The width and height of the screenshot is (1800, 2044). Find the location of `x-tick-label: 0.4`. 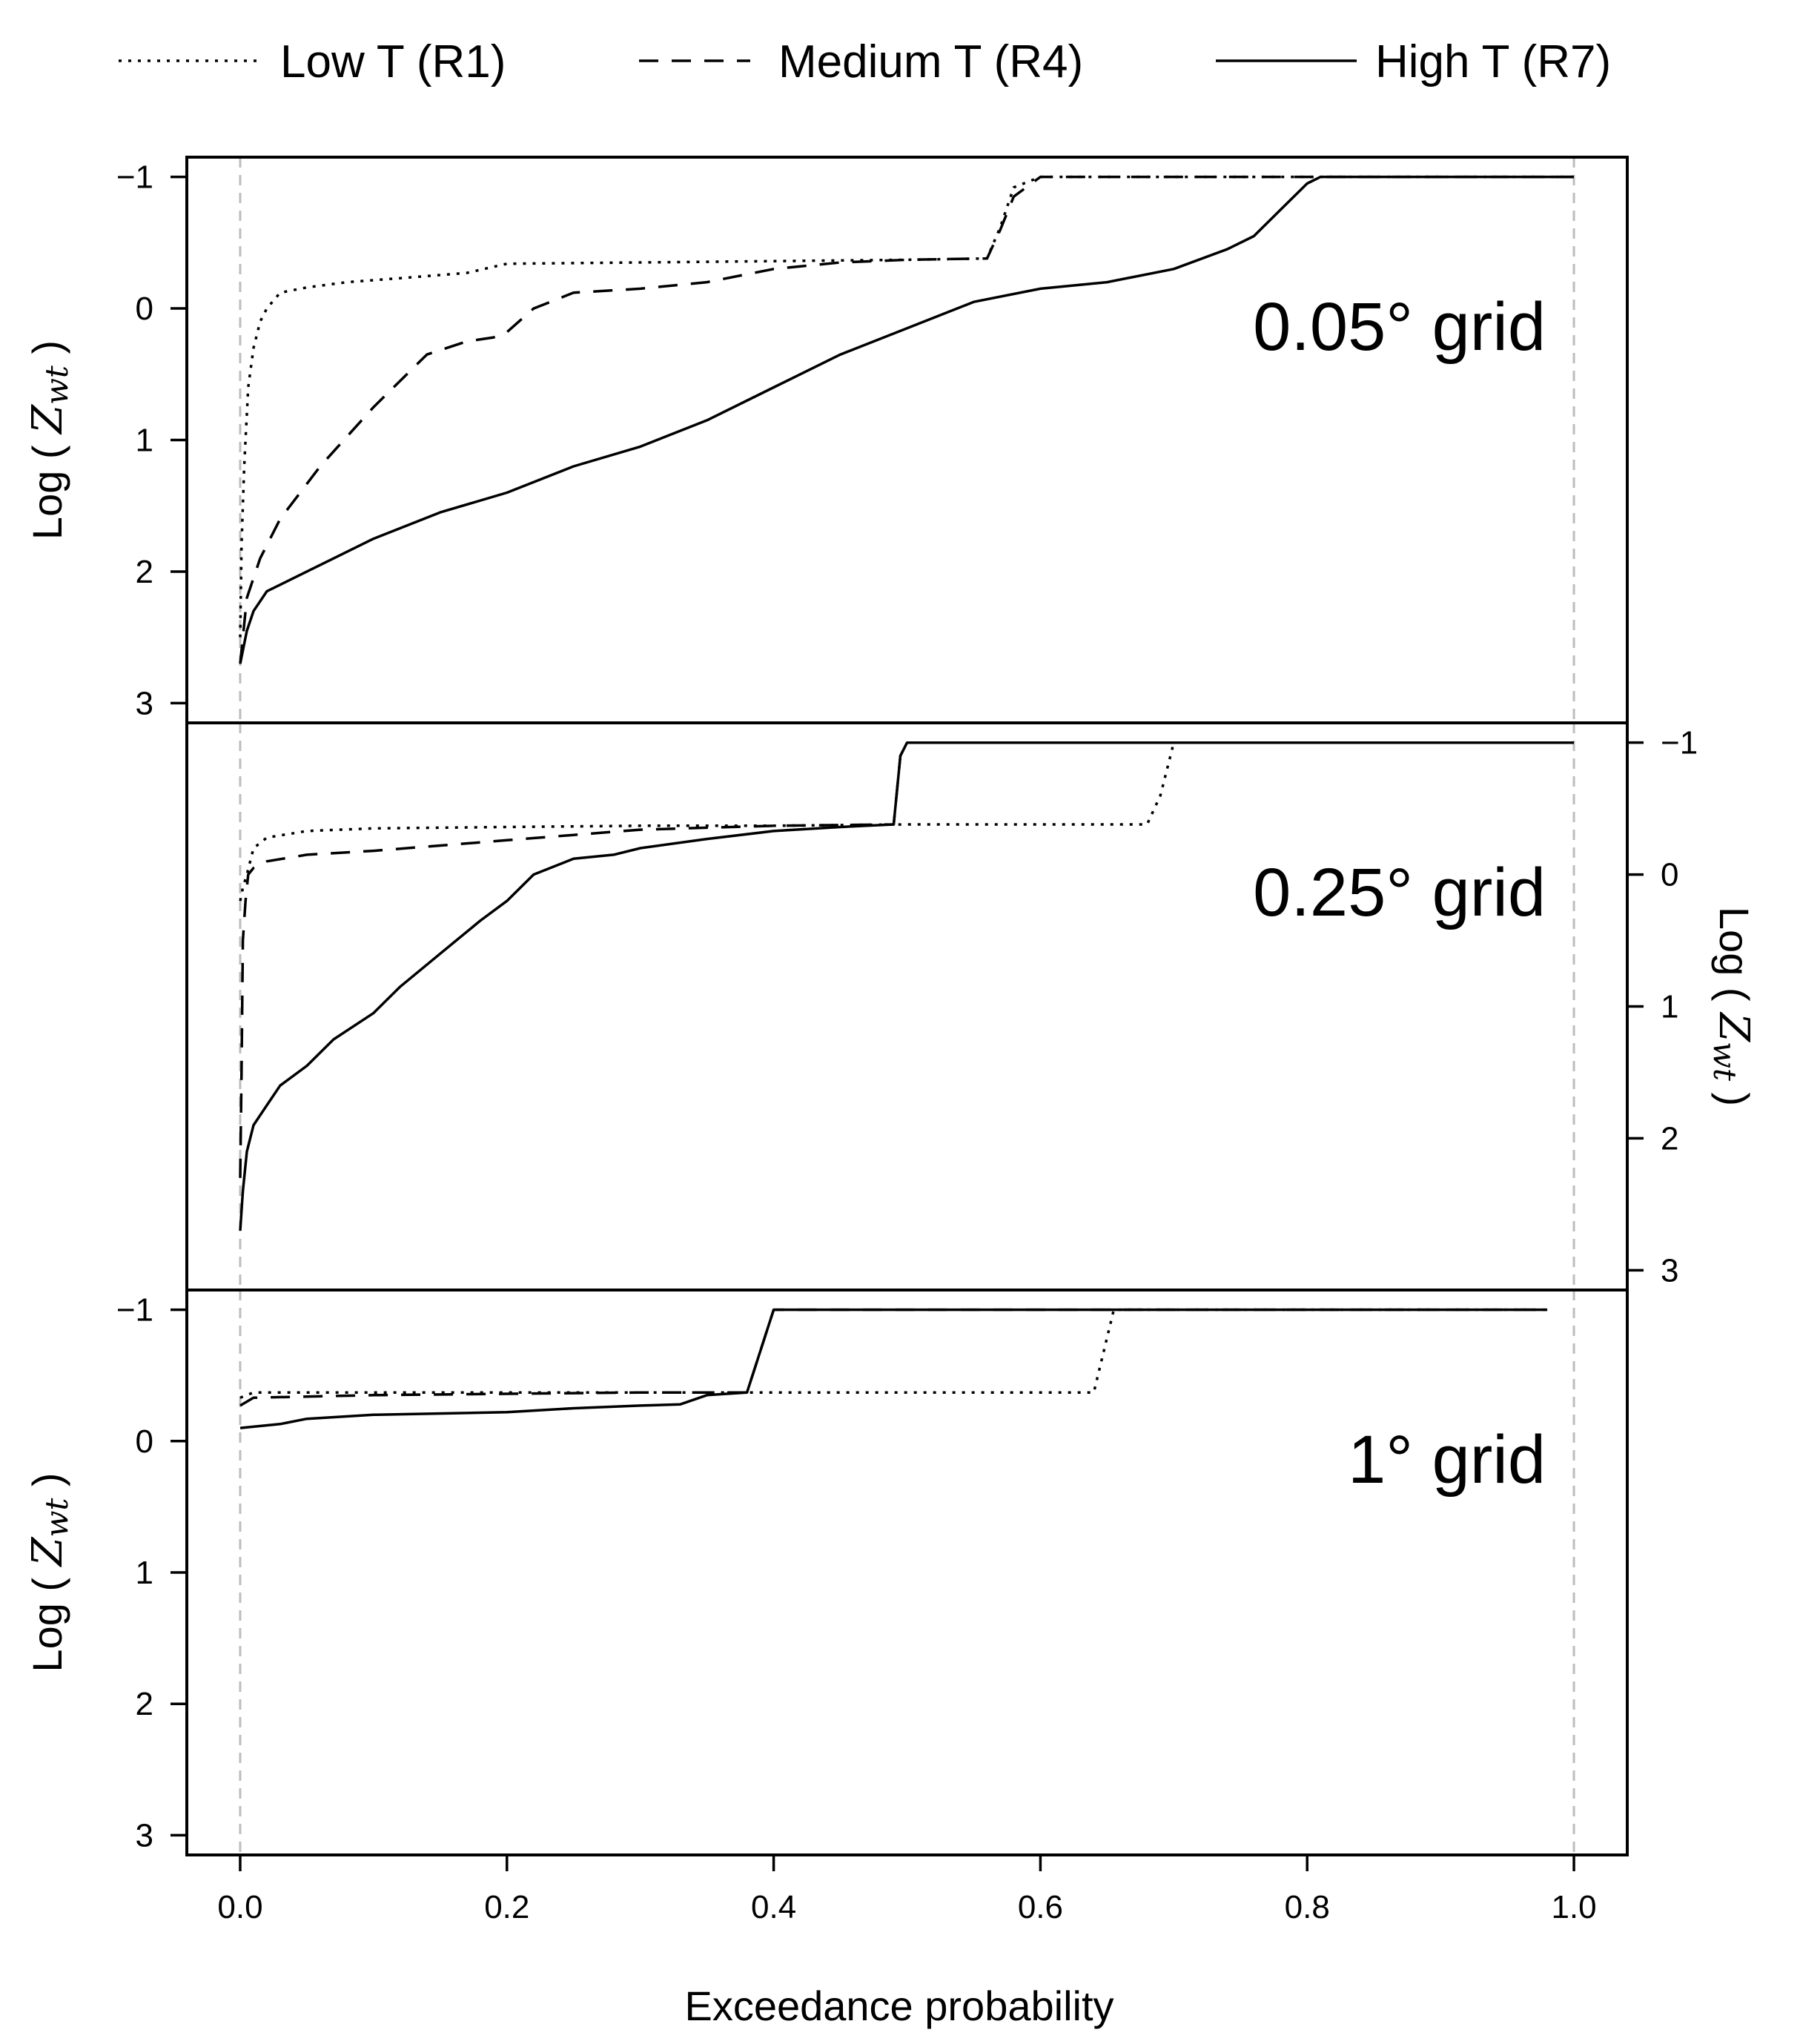

x-tick-label: 0.4 is located at coordinates (773, 1907).